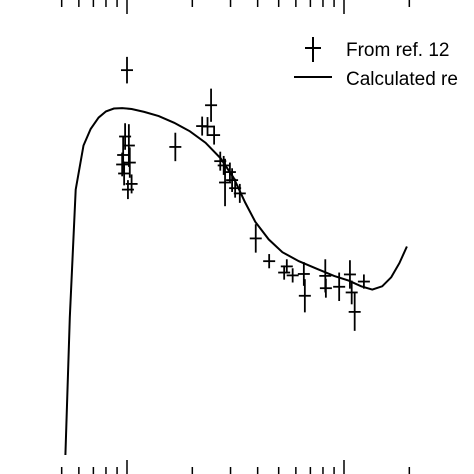 This screenshot has height=474, width=474. I want to click on legend: From ref. 12 Calculated re, so click(376, 63).